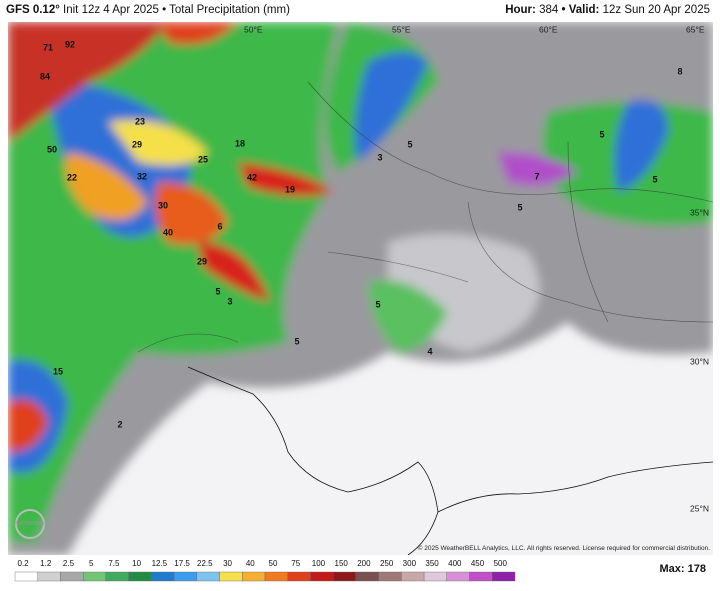 The height and width of the screenshot is (591, 720). What do you see at coordinates (23, 563) in the screenshot?
I see `colorbar-label: 0.2` at bounding box center [23, 563].